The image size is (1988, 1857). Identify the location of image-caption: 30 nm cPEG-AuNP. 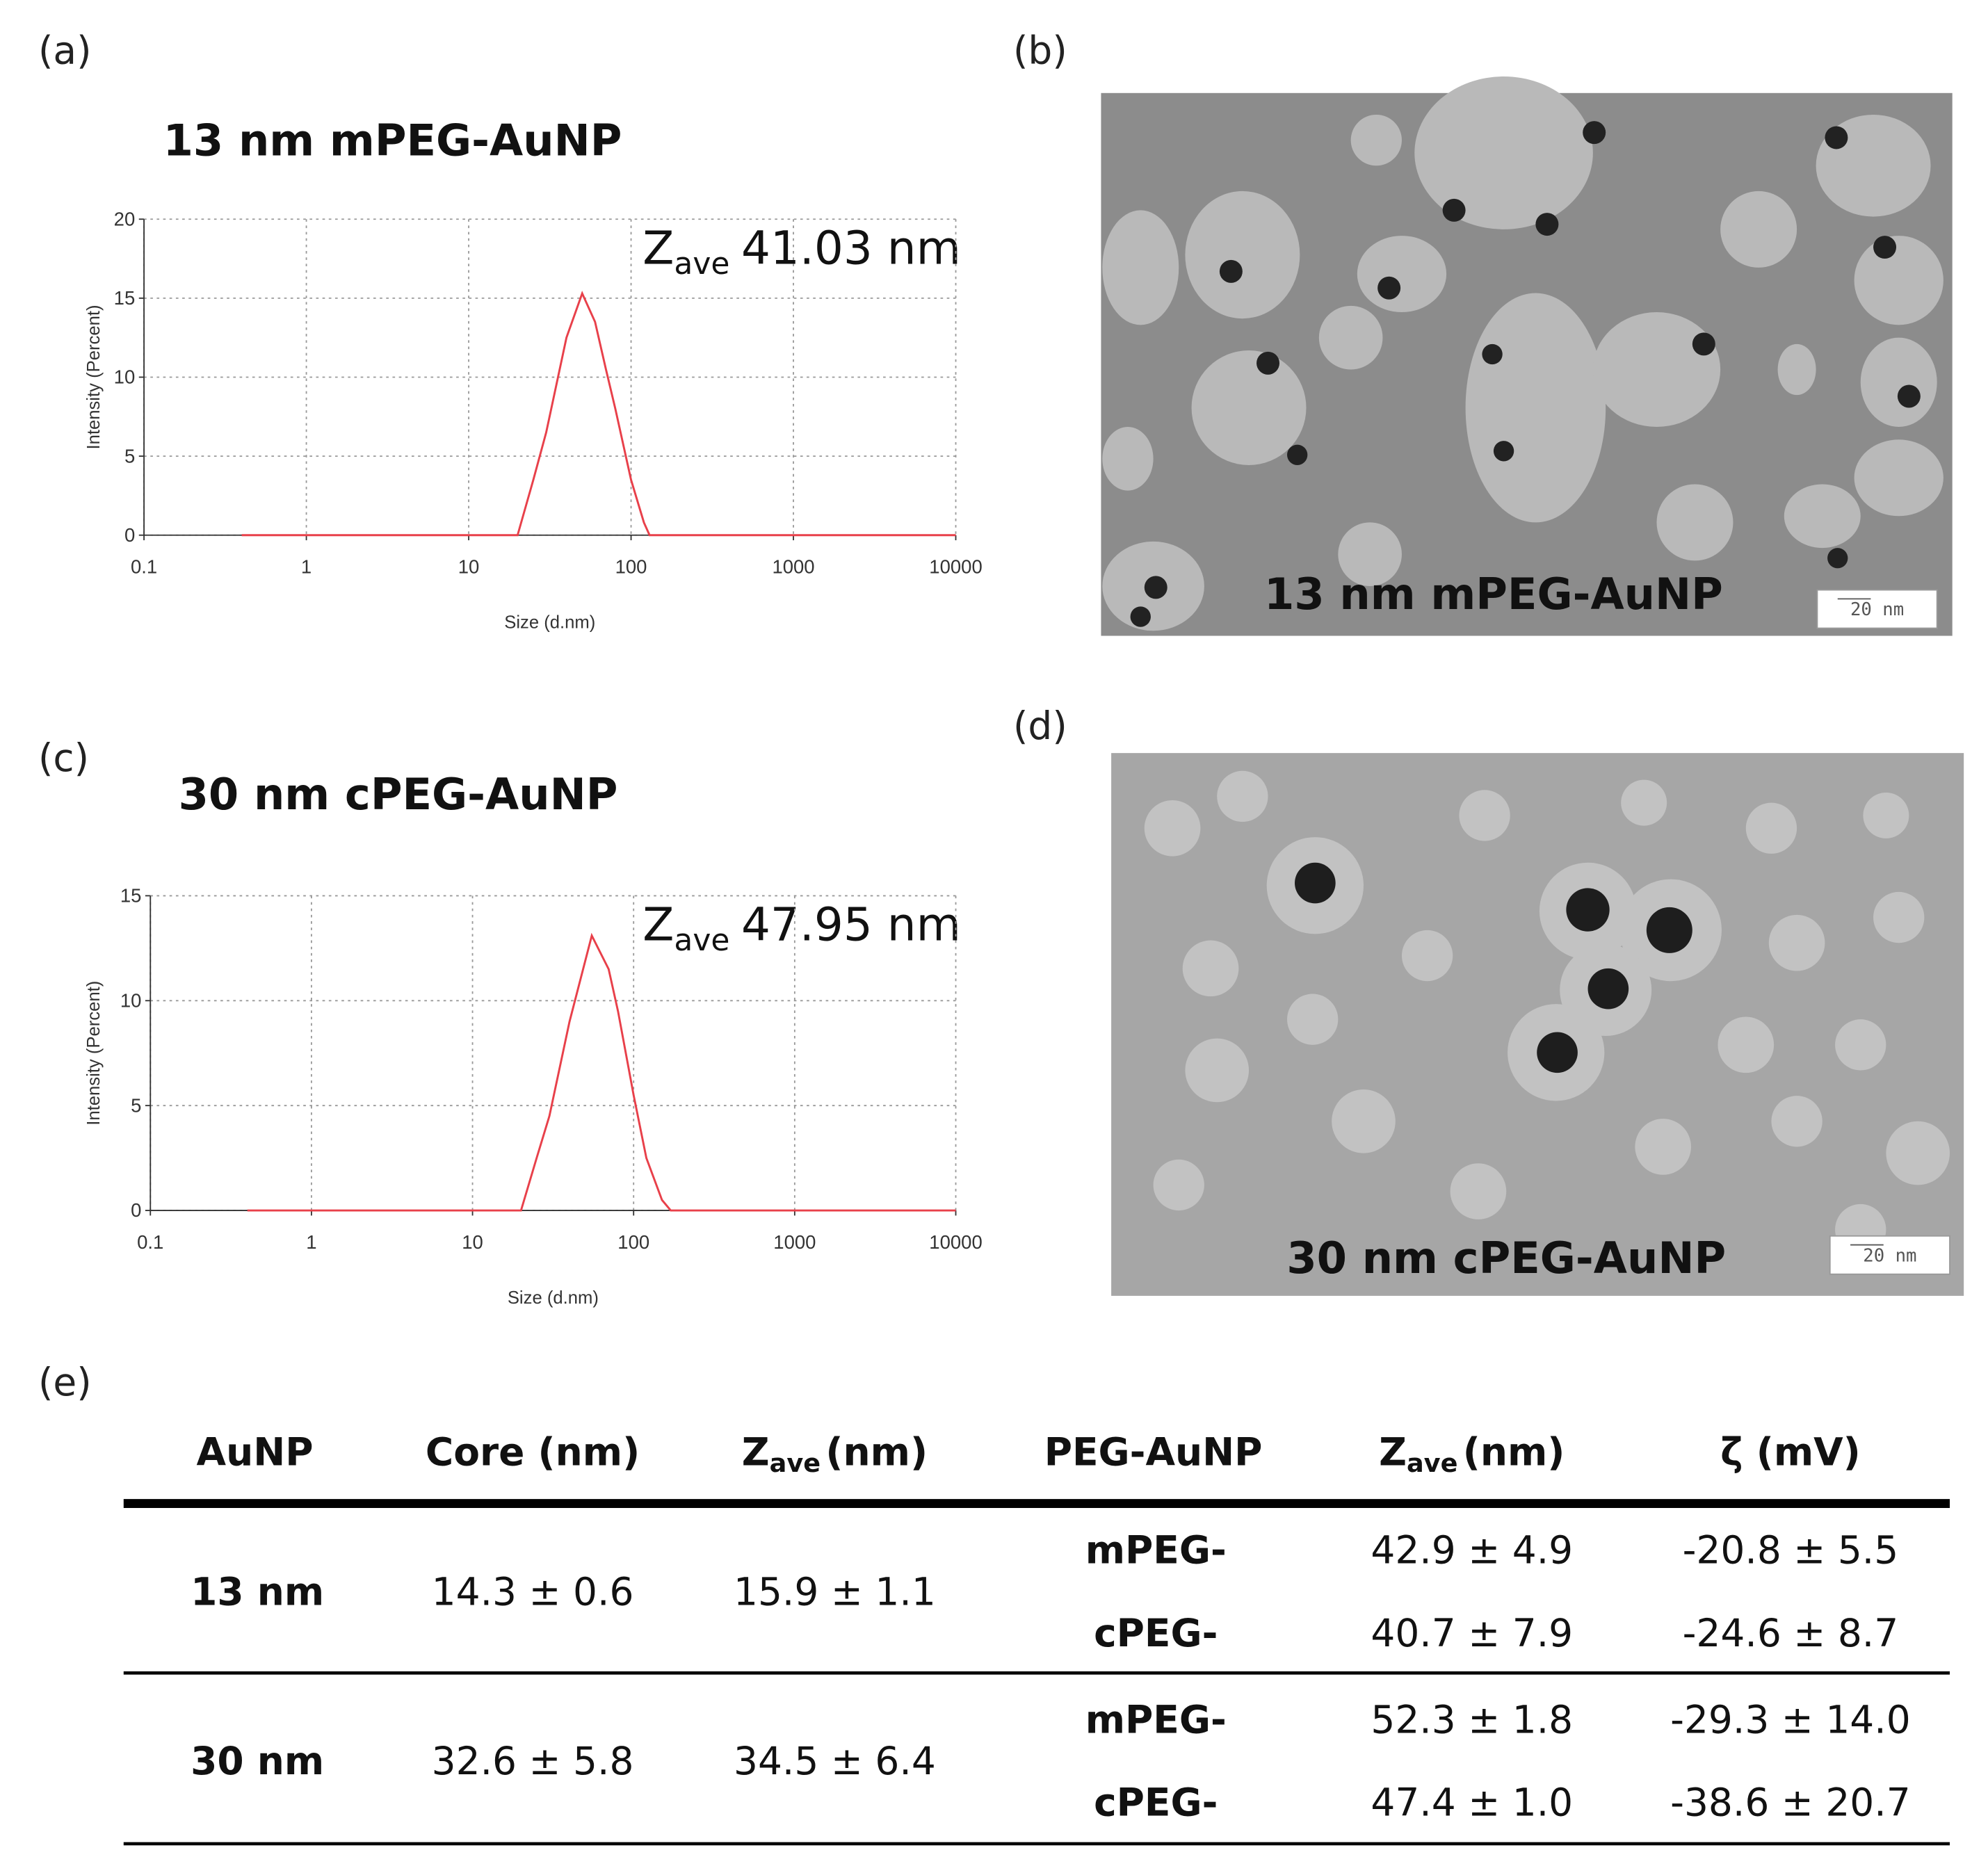
(1506, 1258).